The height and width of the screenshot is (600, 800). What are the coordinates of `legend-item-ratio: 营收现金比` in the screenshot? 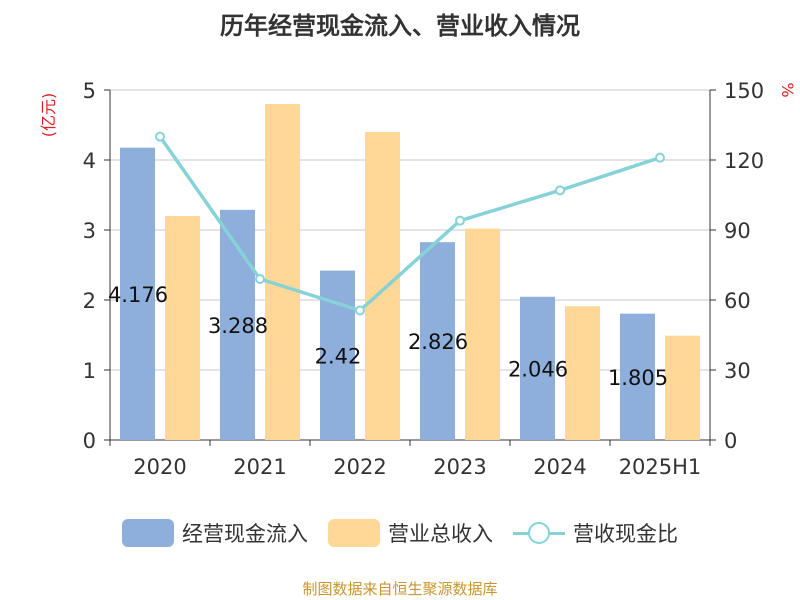 It's located at (595, 533).